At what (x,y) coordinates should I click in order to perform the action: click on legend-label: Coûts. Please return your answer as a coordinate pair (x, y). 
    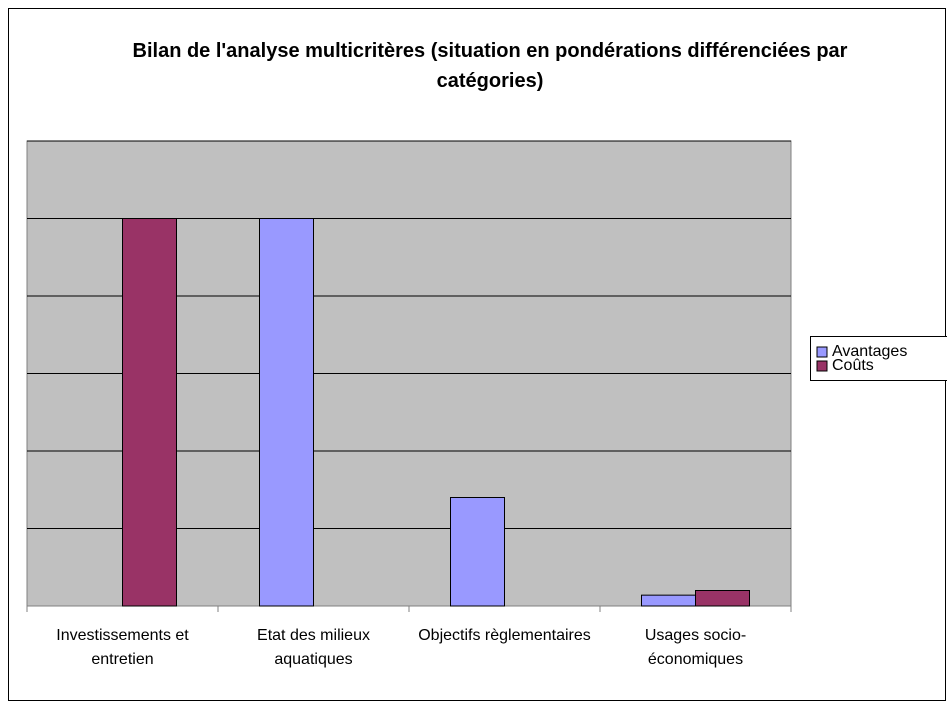
    Looking at the image, I should click on (853, 365).